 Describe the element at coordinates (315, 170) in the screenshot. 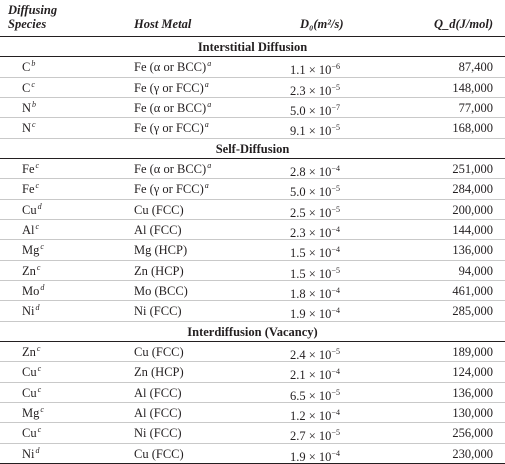

I see `d0-cell: 2.8 × 10⁻⁴` at that location.